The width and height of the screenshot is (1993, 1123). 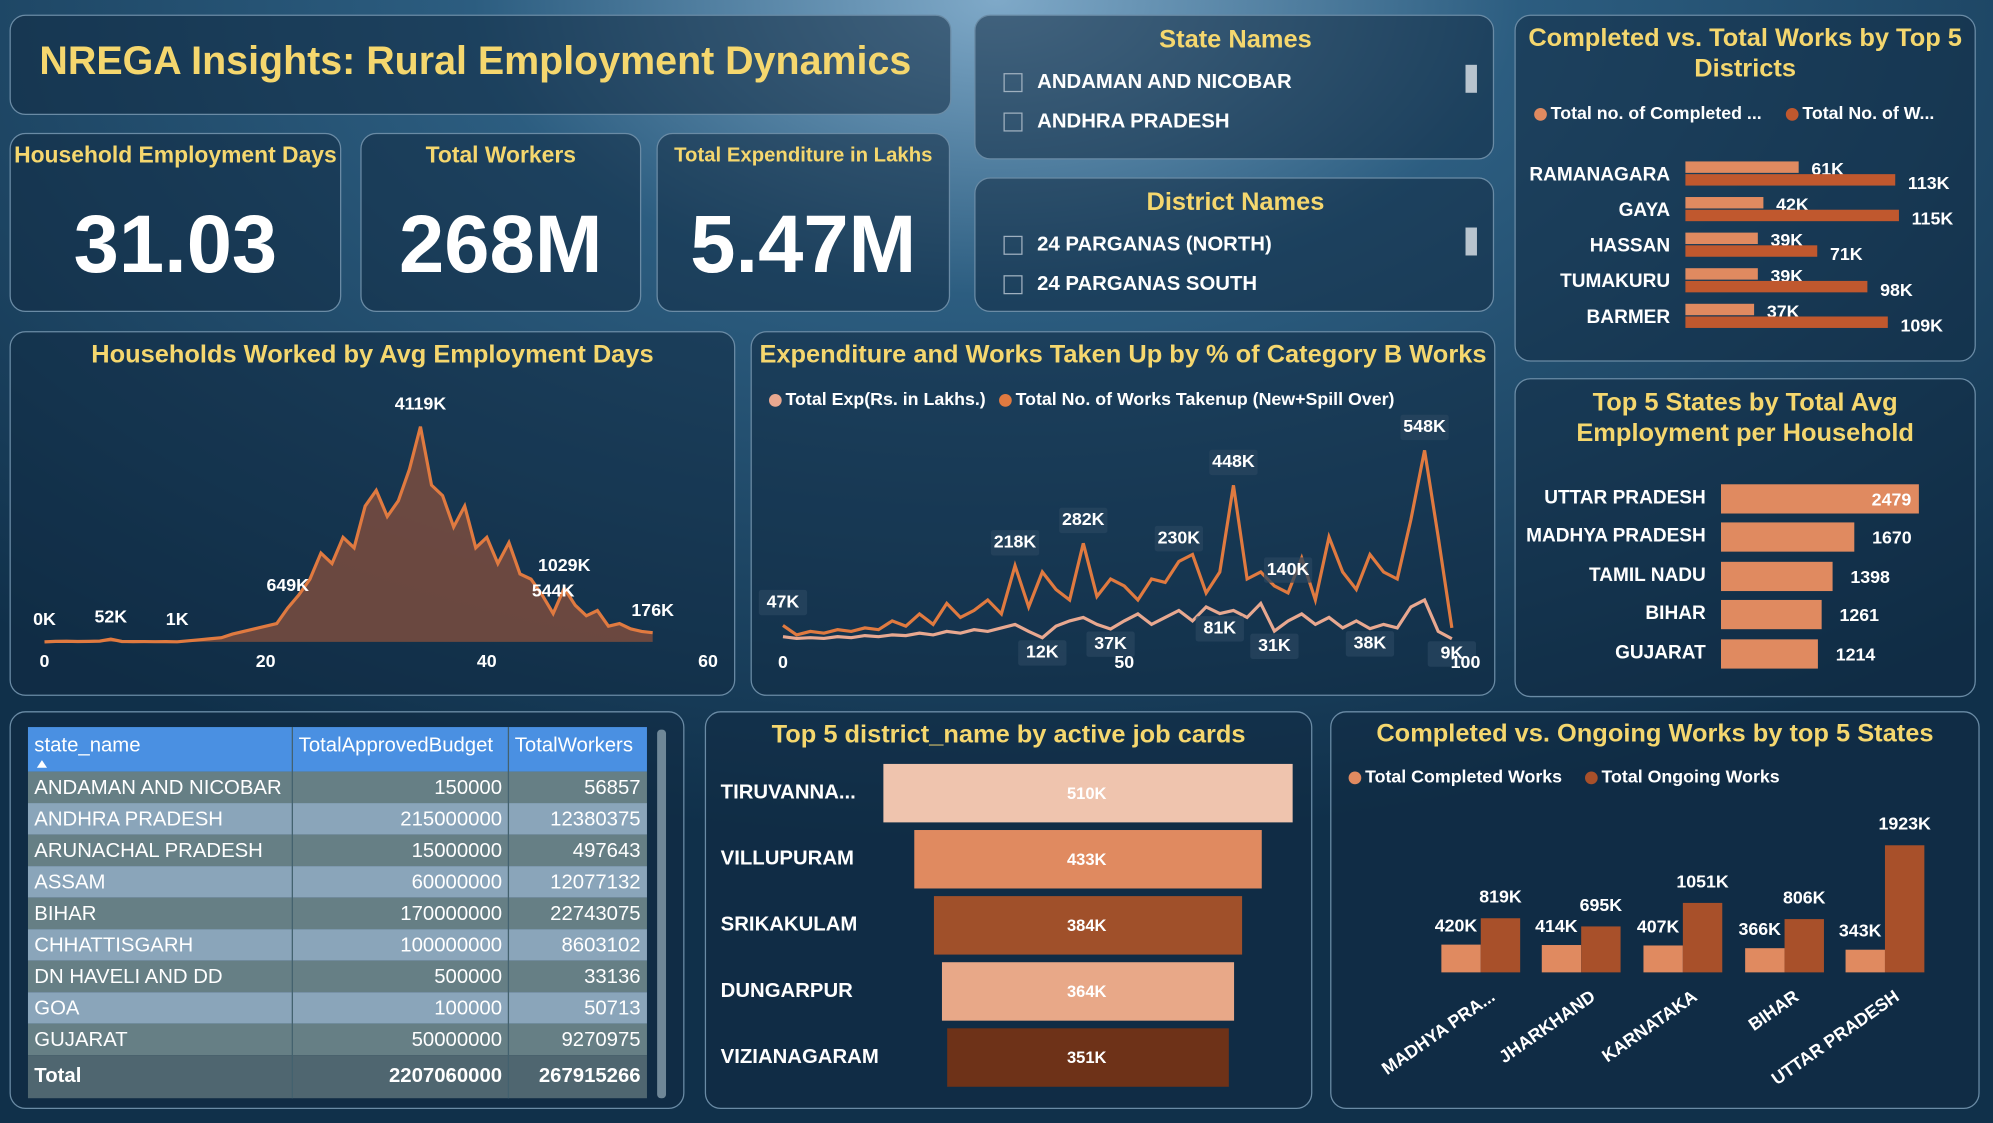 I want to click on table-cell: DN HAVELI AND DD, so click(x=128, y=977).